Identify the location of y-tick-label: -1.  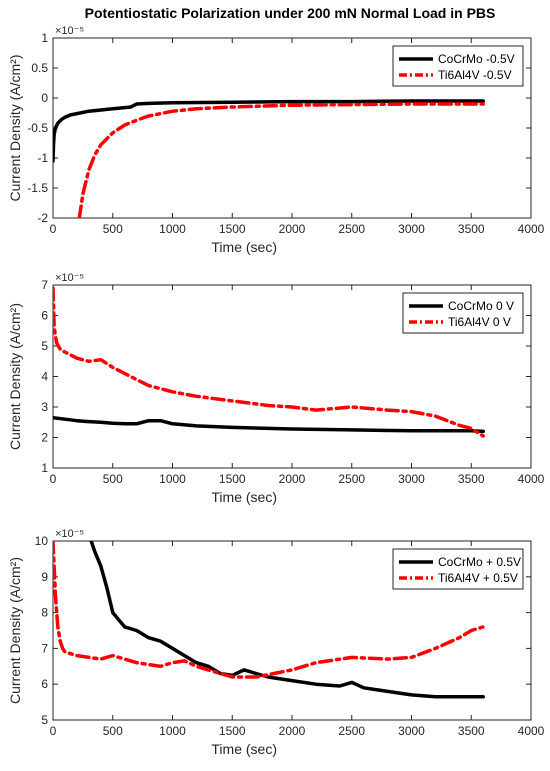
(42, 158).